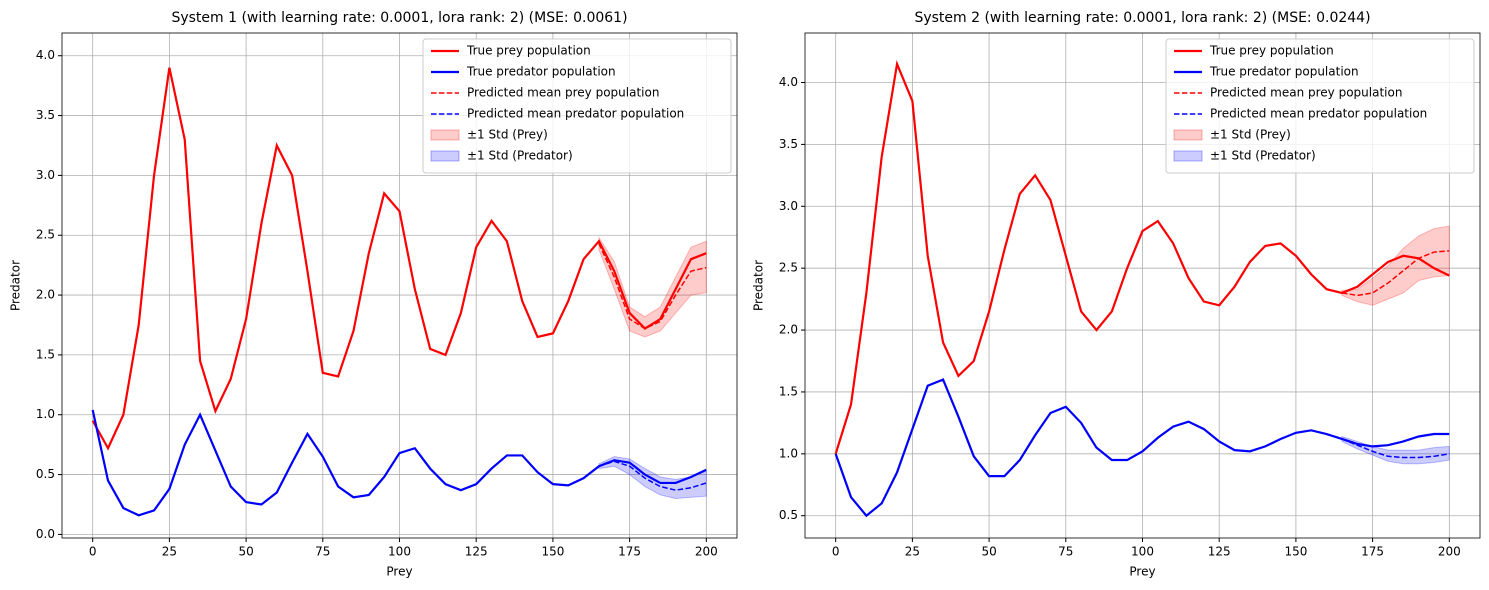  Describe the element at coordinates (45, 534) in the screenshot. I see `y-tick-label: 0.0` at that location.